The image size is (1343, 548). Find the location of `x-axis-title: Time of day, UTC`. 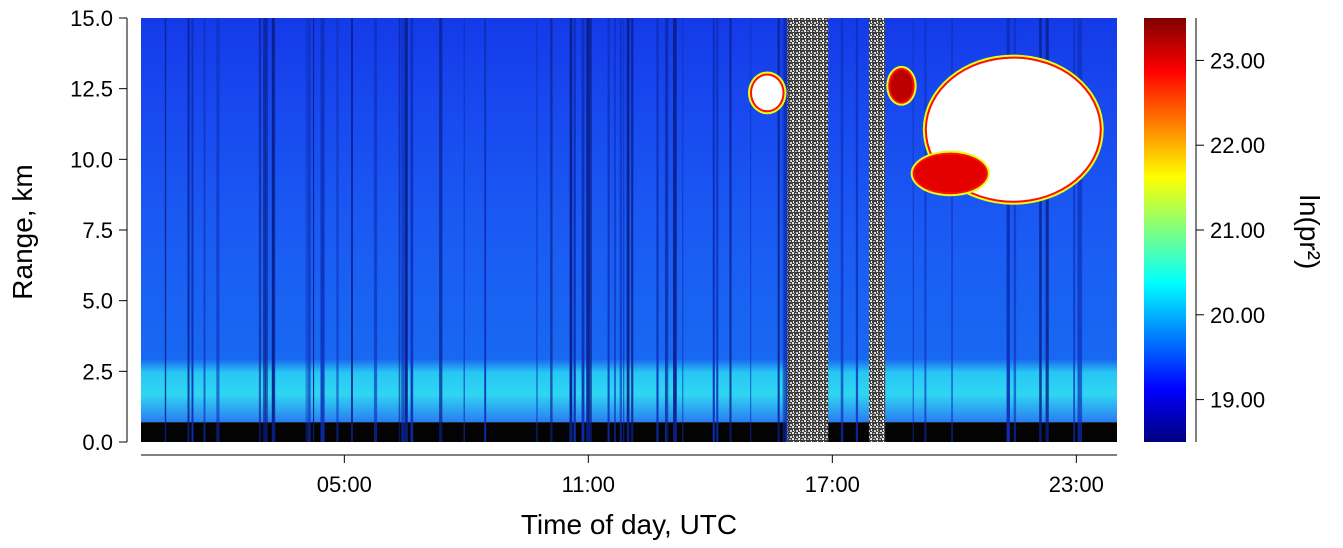

x-axis-title: Time of day, UTC is located at coordinates (629, 524).